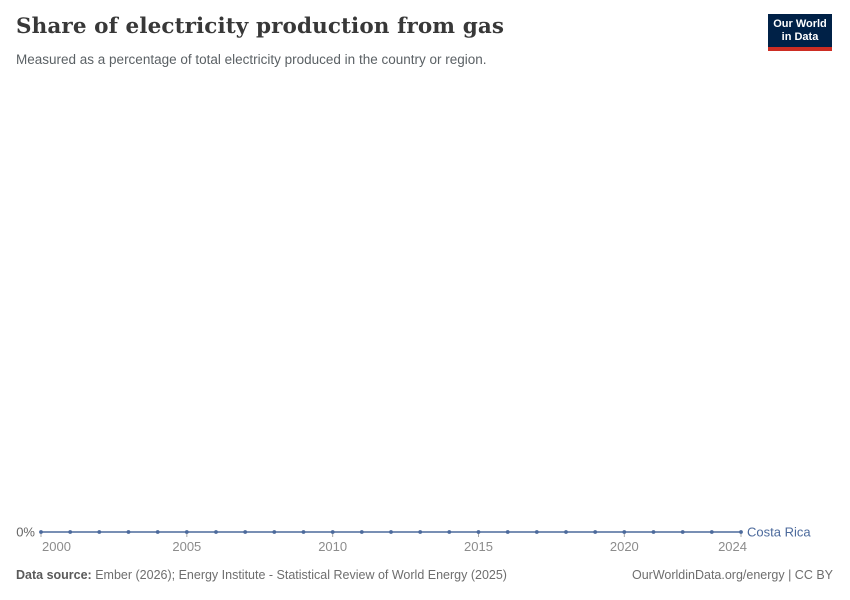  What do you see at coordinates (800, 36) in the screenshot?
I see `owid-logo-line2: in Data` at bounding box center [800, 36].